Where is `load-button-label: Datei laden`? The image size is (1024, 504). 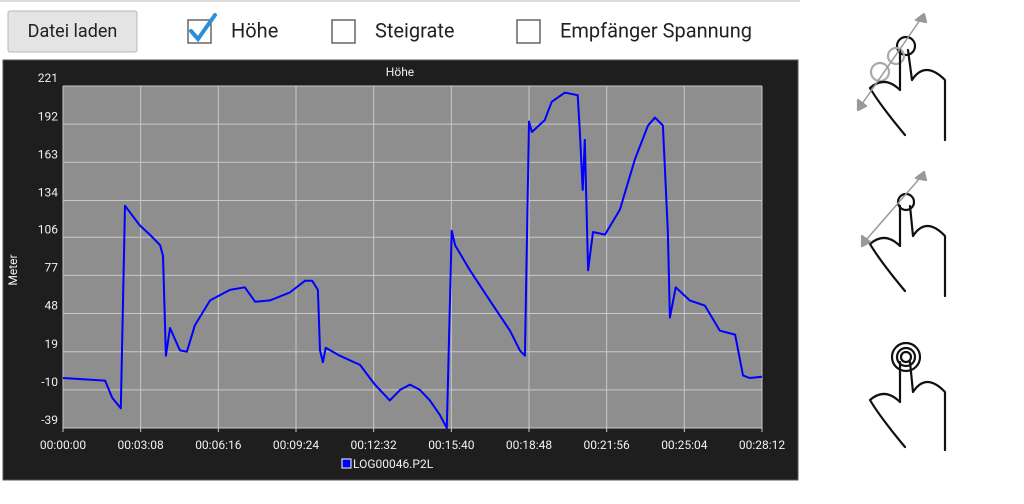 load-button-label: Datei laden is located at coordinates (73, 31).